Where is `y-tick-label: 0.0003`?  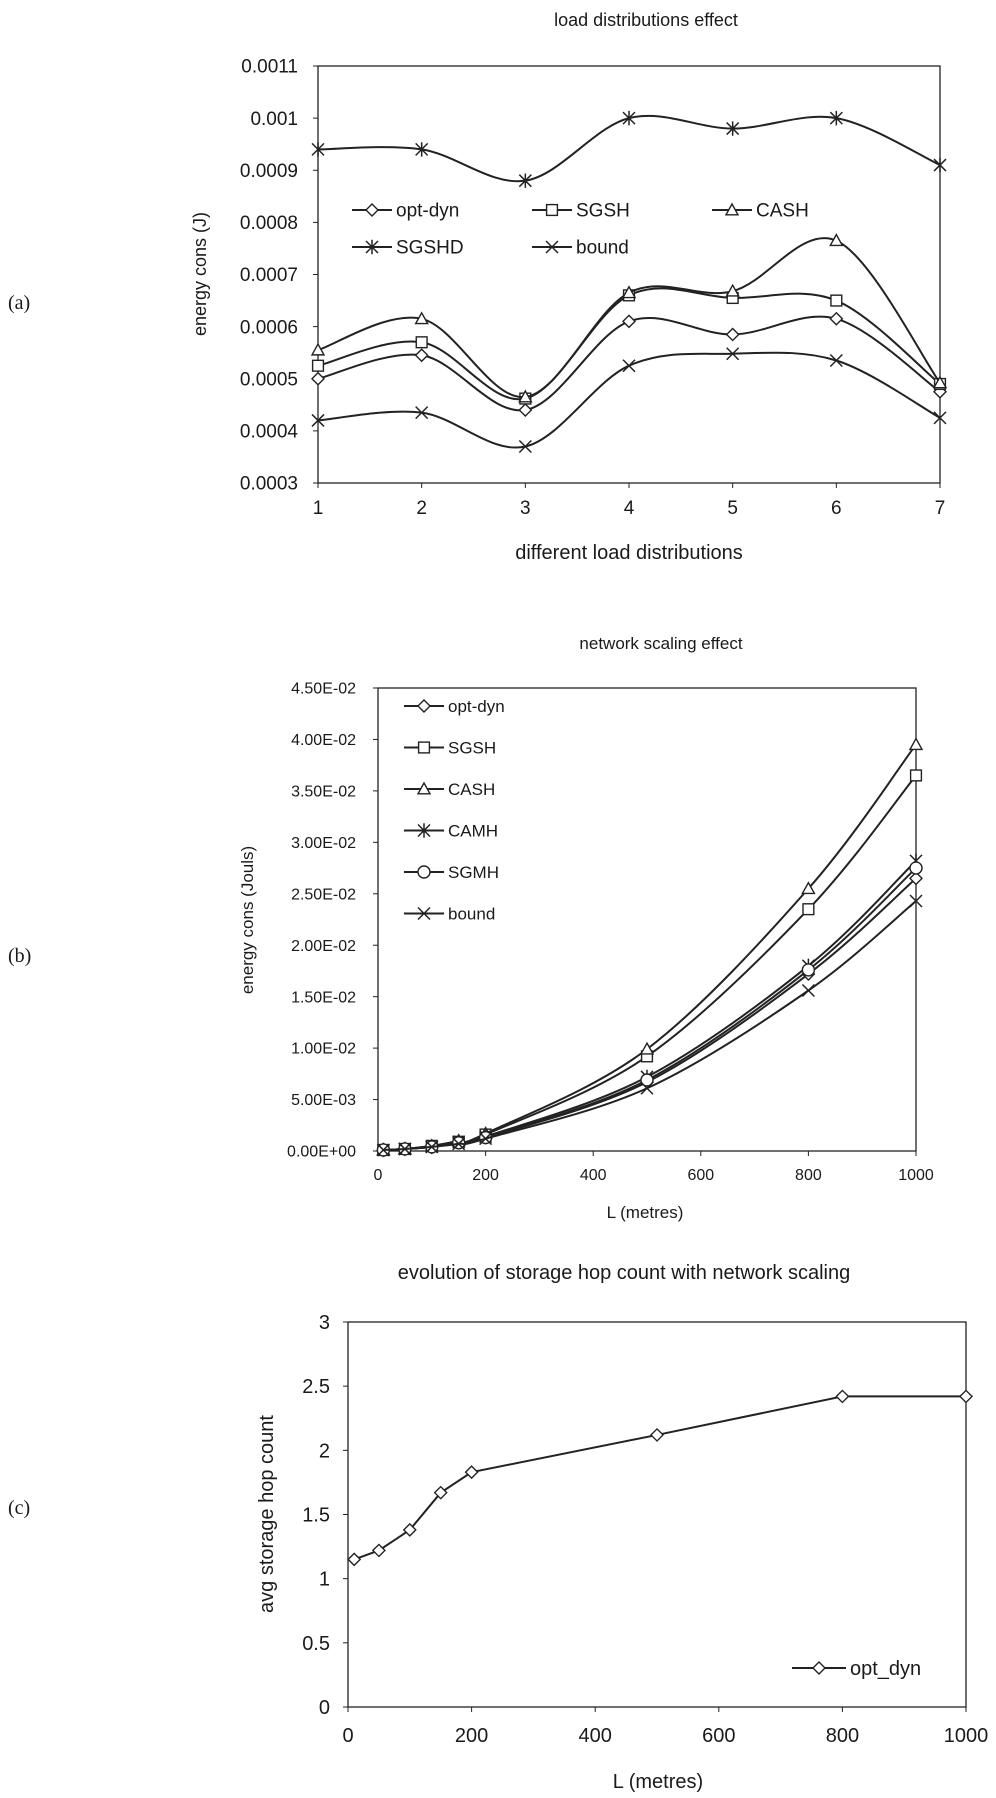
y-tick-label: 0.0003 is located at coordinates (269, 484).